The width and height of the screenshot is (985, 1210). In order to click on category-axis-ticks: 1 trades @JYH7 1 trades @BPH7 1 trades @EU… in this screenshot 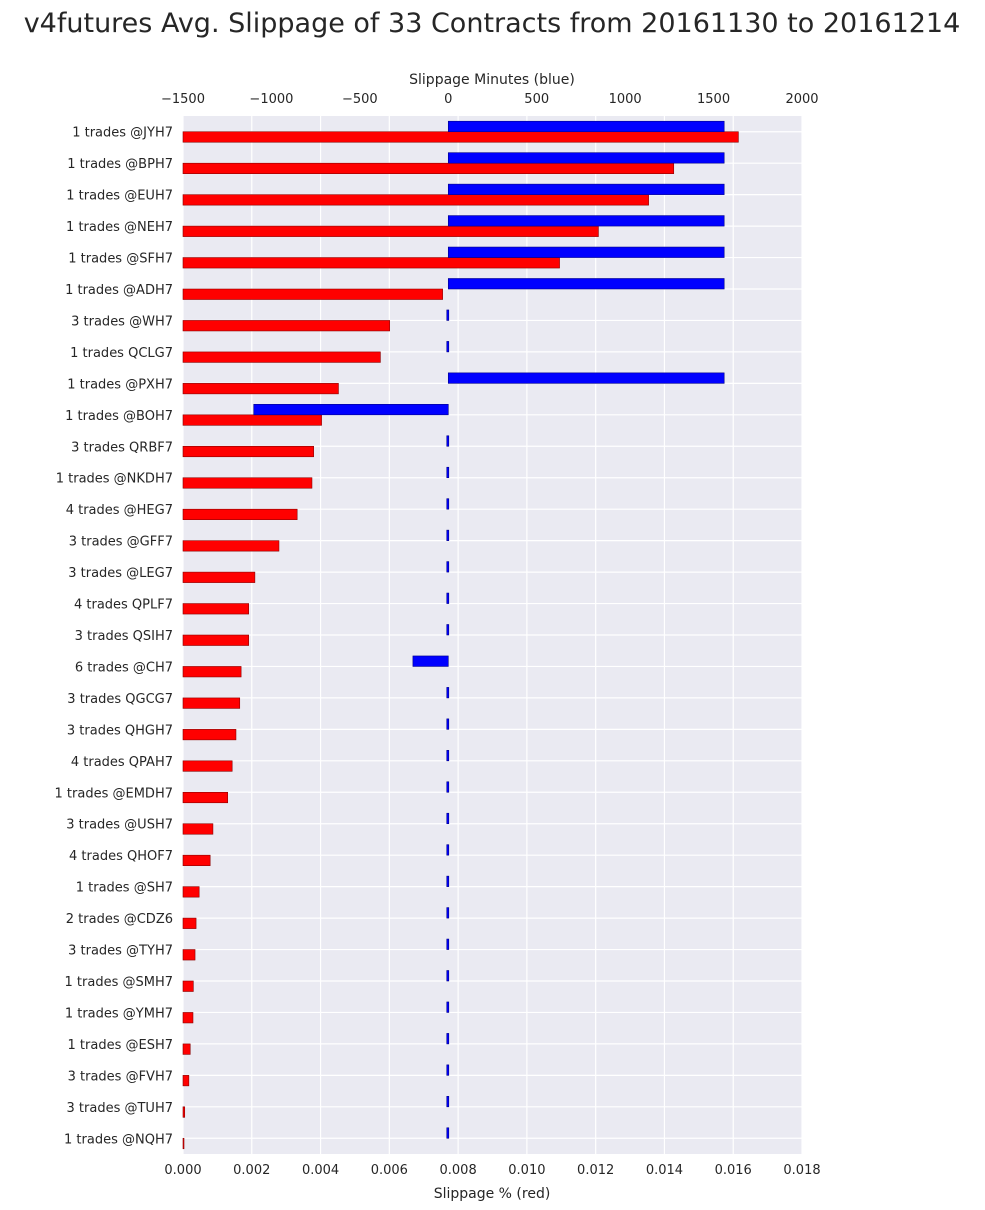, I will do `click(114, 637)`.